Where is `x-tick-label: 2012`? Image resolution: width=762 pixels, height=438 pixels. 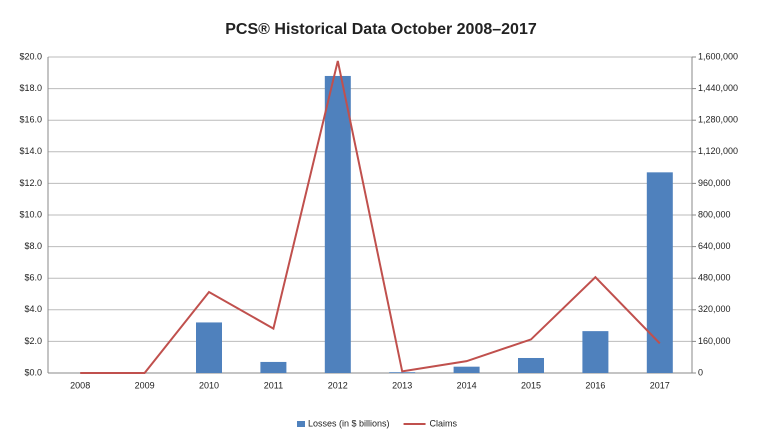 x-tick-label: 2012 is located at coordinates (338, 385).